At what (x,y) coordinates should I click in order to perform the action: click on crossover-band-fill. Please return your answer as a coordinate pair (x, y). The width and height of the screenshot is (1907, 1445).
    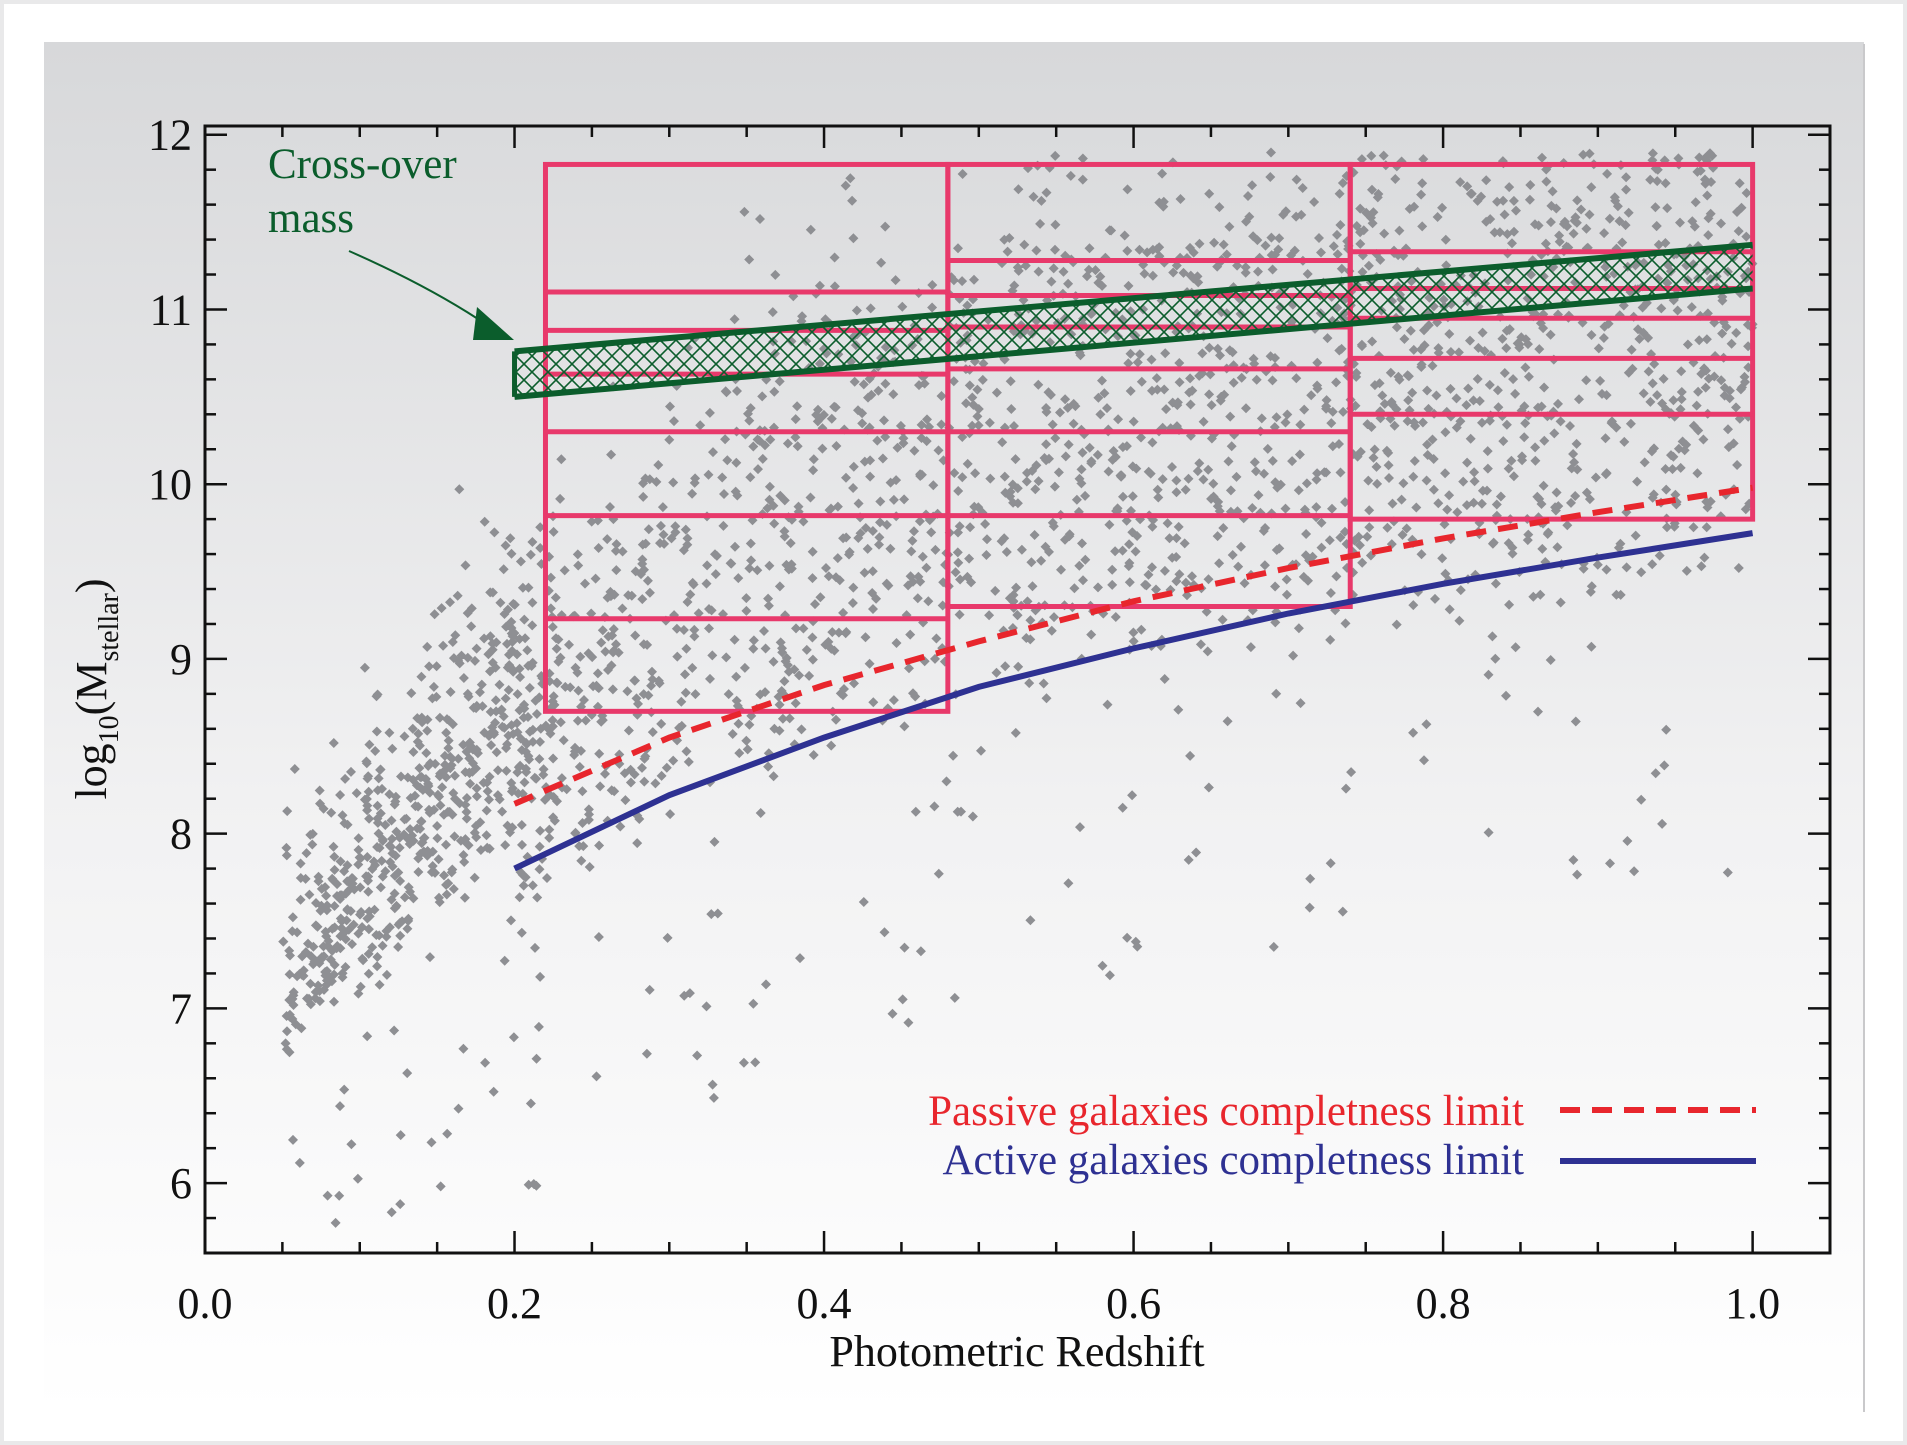
    Looking at the image, I should click on (1133, 320).